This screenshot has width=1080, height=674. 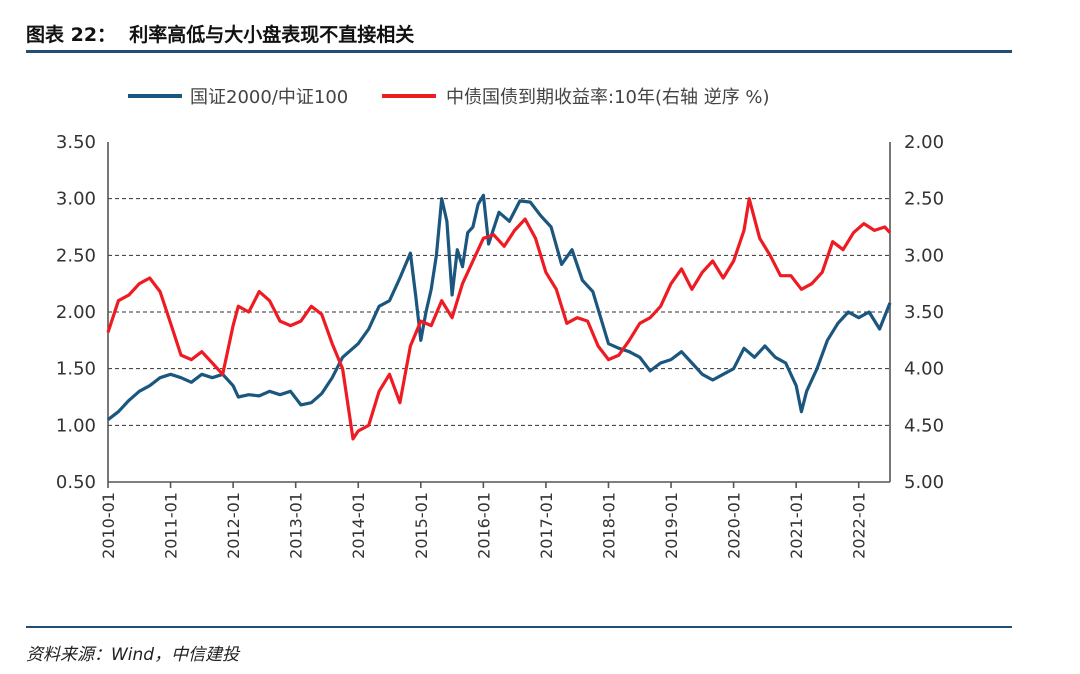 What do you see at coordinates (76, 255) in the screenshot?
I see `y-left-tick-label: 2.50` at bounding box center [76, 255].